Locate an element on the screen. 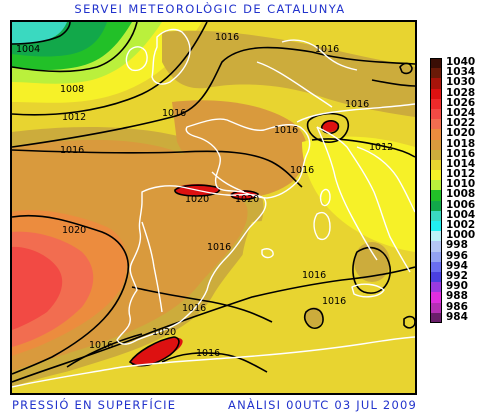  legend-label: 1030 is located at coordinates (461, 82).